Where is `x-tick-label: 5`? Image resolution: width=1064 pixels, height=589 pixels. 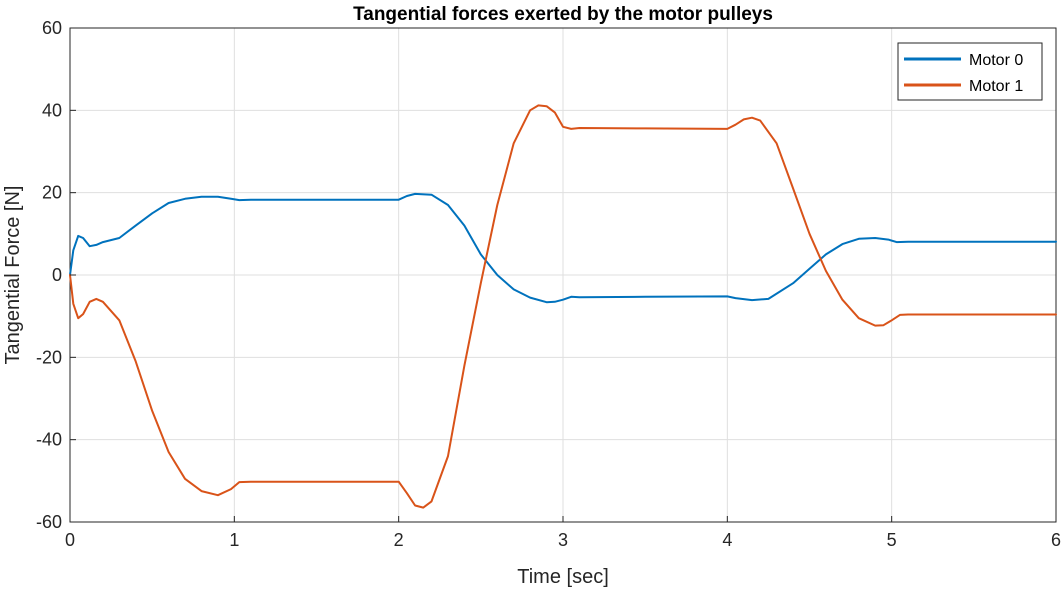 x-tick-label: 5 is located at coordinates (892, 540).